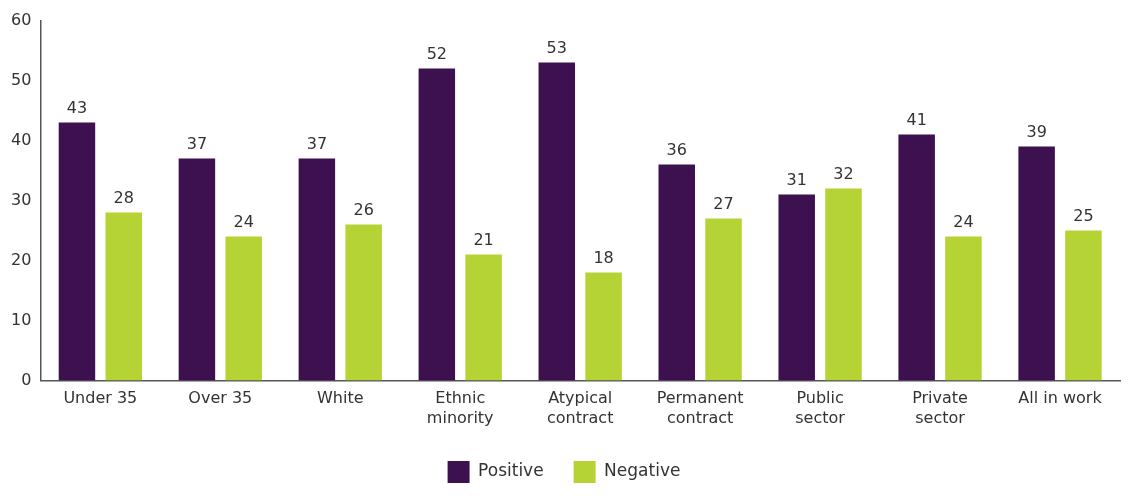  What do you see at coordinates (723, 203) in the screenshot?
I see `data-label: 27` at bounding box center [723, 203].